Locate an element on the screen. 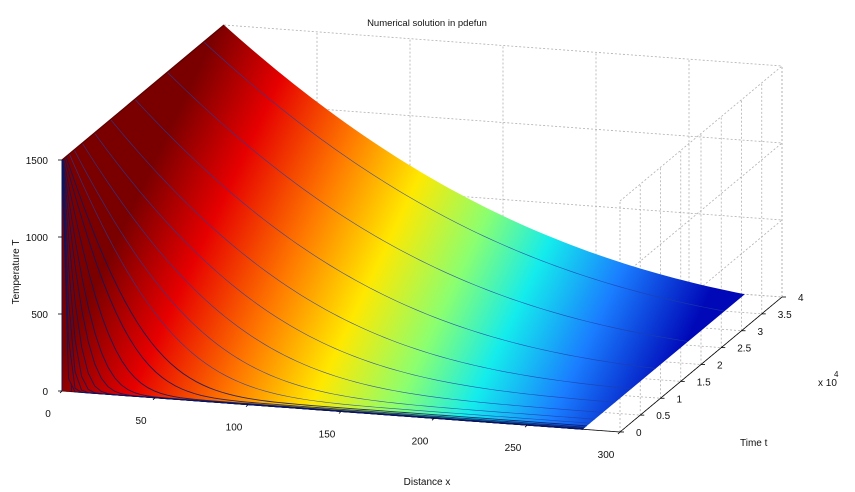 This screenshot has width=855, height=492. t-tick-label: 2 is located at coordinates (720, 366).